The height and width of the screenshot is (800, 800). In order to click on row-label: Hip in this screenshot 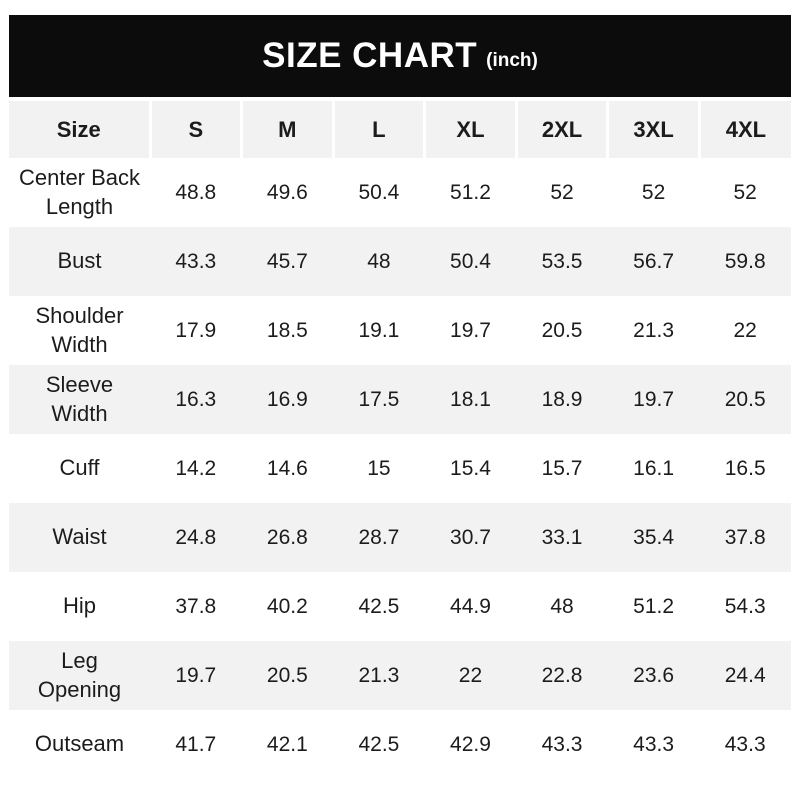, I will do `click(79, 606)`.